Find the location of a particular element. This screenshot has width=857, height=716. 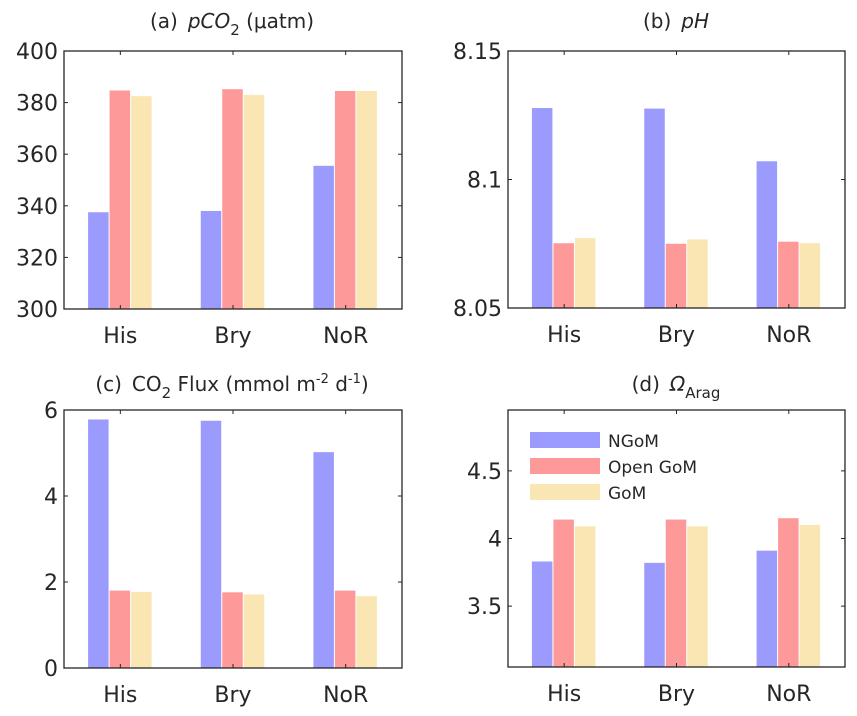

legend: NGoM Open GoM GoM is located at coordinates (613, 468).